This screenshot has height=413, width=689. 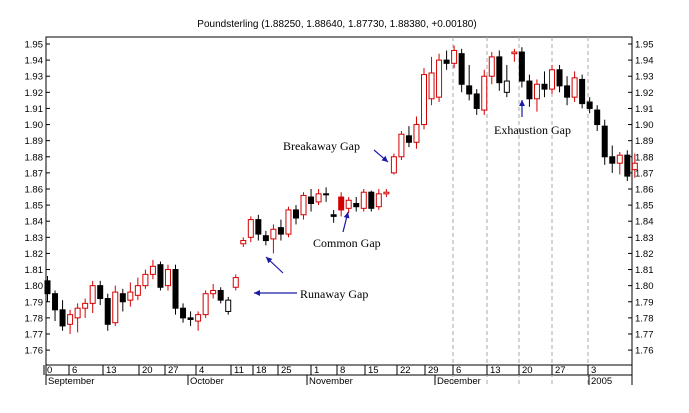 I want to click on annotation-text: Breakaway Gap, so click(x=321, y=146).